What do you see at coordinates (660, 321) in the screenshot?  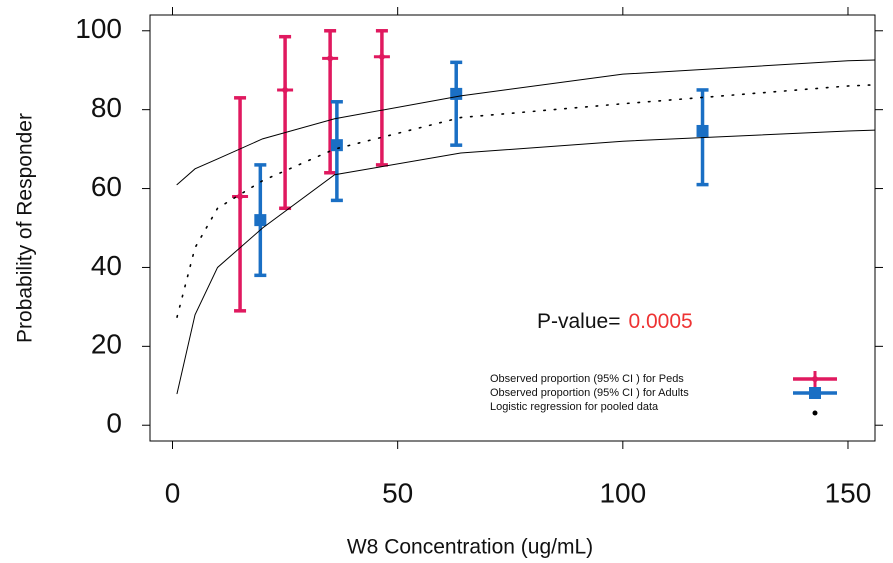 I see `annotation-value: 0.0005` at bounding box center [660, 321].